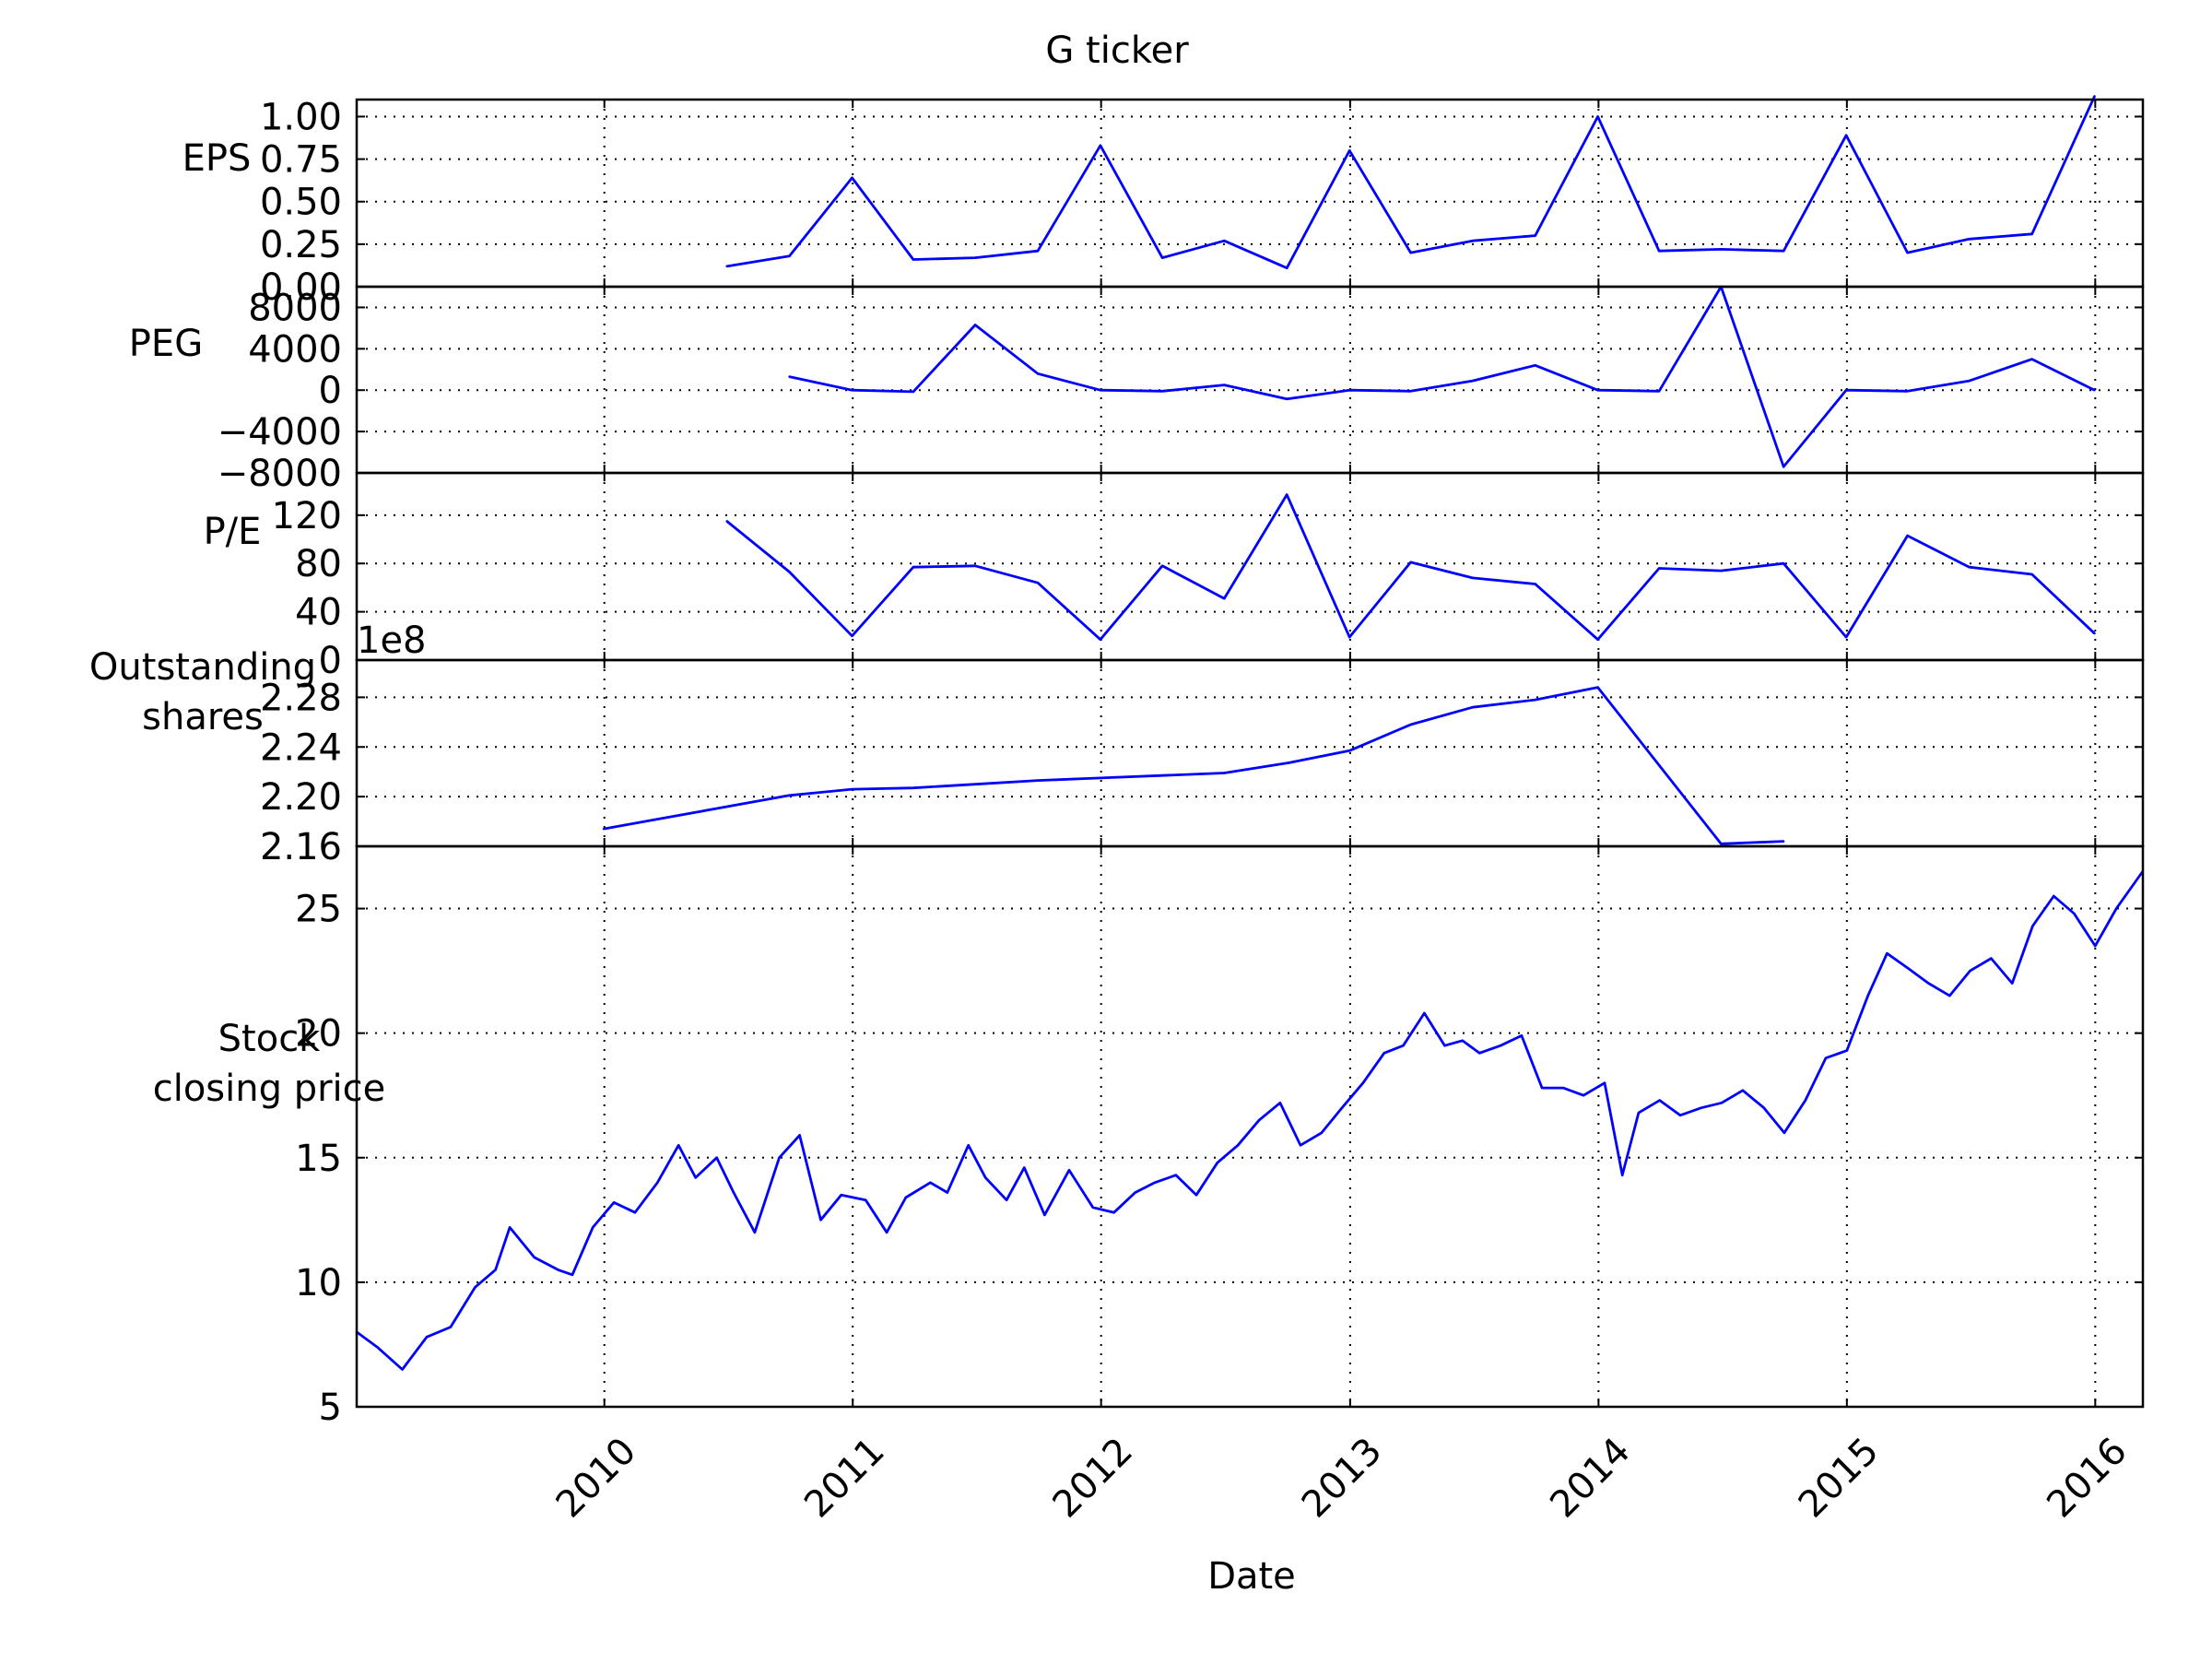 The image size is (2212, 1664). What do you see at coordinates (1411, 182) in the screenshot?
I see `series-line` at bounding box center [1411, 182].